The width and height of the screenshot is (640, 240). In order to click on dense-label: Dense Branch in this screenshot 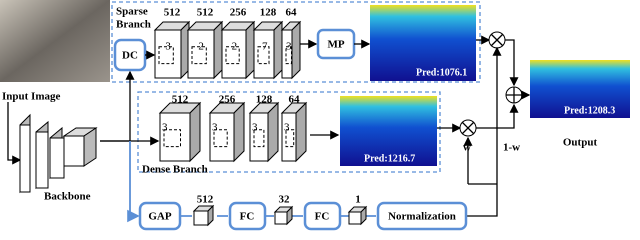, I will do `click(175, 170)`.